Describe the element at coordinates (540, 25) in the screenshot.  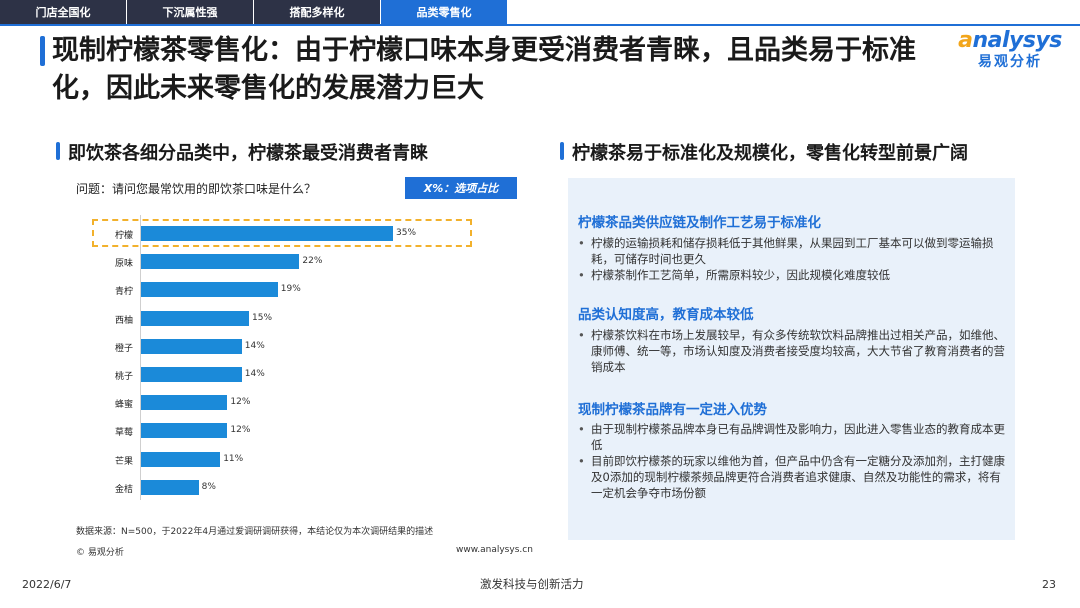
I see `tab-underline` at that location.